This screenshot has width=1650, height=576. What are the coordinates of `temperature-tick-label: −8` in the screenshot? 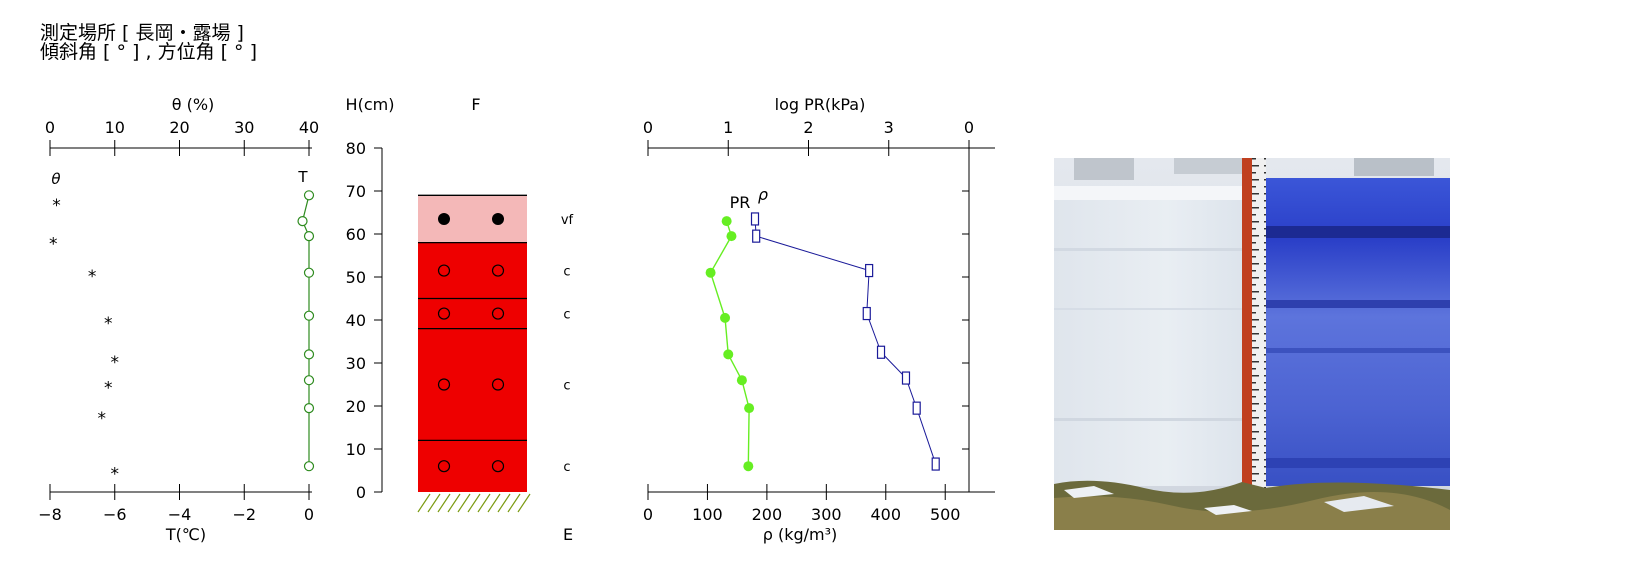 It's located at (50, 514).